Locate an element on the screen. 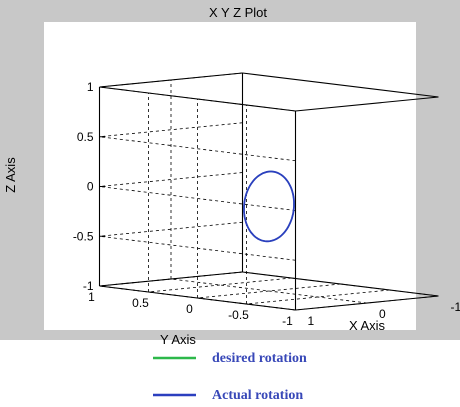 This screenshot has height=407, width=460. z-tick-label: -0.5 is located at coordinates (83, 236).